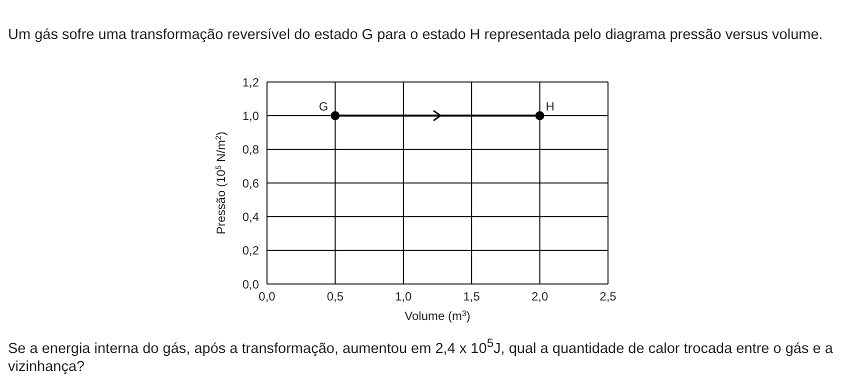 Image resolution: width=841 pixels, height=381 pixels. Describe the element at coordinates (323, 107) in the screenshot. I see `annotation: G` at that location.